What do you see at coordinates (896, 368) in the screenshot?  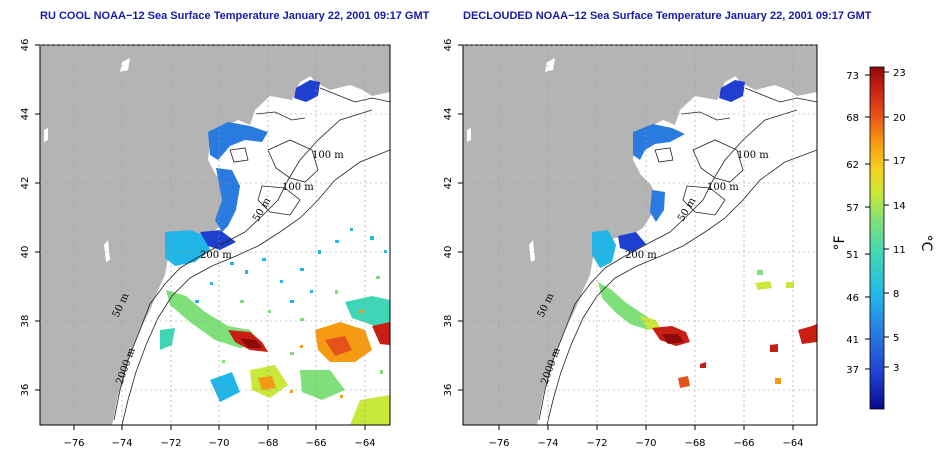 I see `colorbar-c-tick-3: 3` at bounding box center [896, 368].